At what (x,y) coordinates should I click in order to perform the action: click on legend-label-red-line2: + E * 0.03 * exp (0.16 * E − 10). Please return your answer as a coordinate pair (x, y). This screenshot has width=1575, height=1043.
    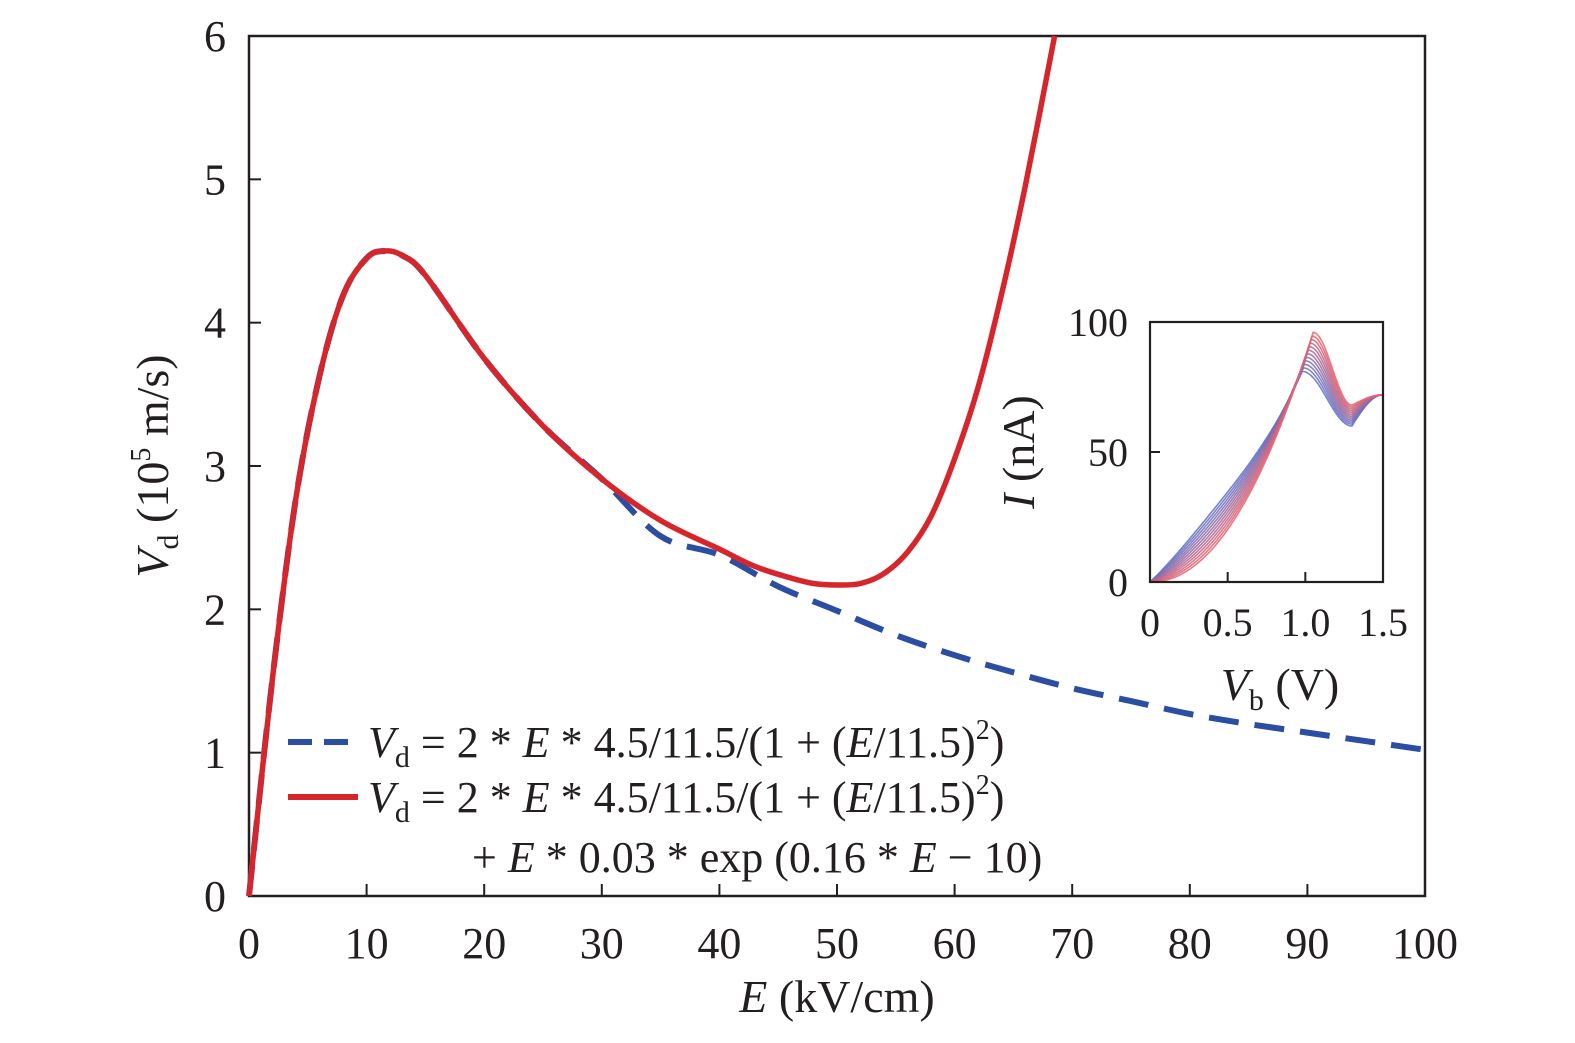
    Looking at the image, I should click on (757, 857).